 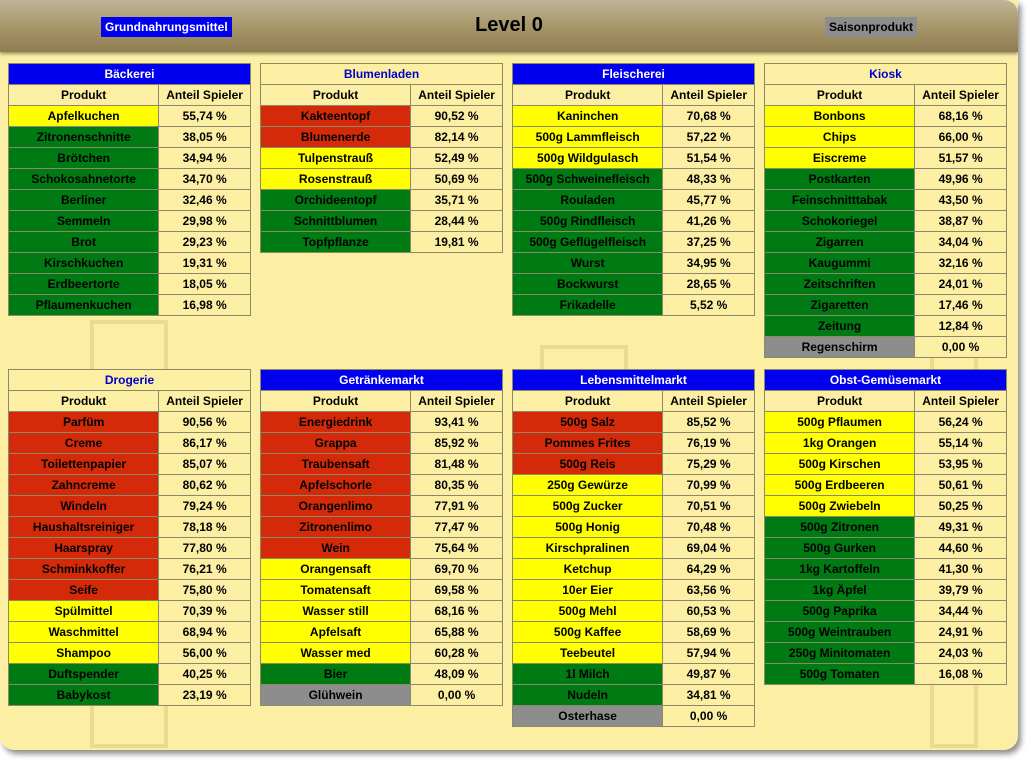 What do you see at coordinates (335, 116) in the screenshot?
I see `product-name: Kakteentopf` at bounding box center [335, 116].